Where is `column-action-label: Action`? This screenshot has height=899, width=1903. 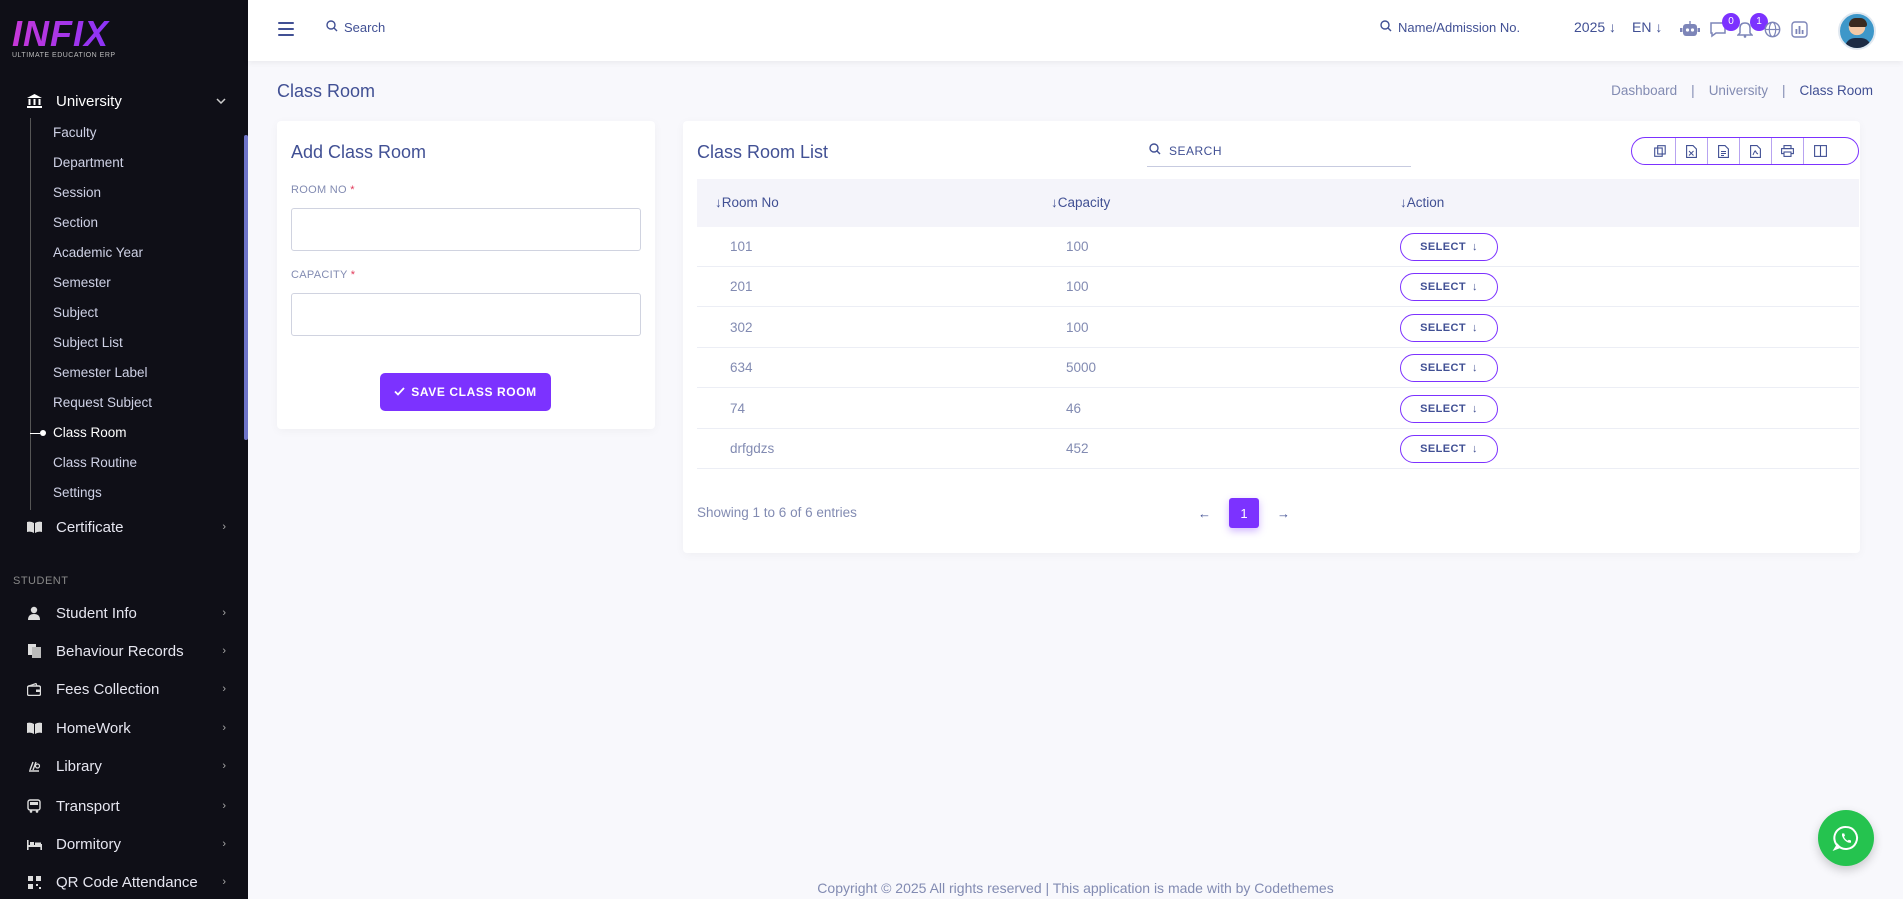 column-action-label: Action is located at coordinates (1425, 202).